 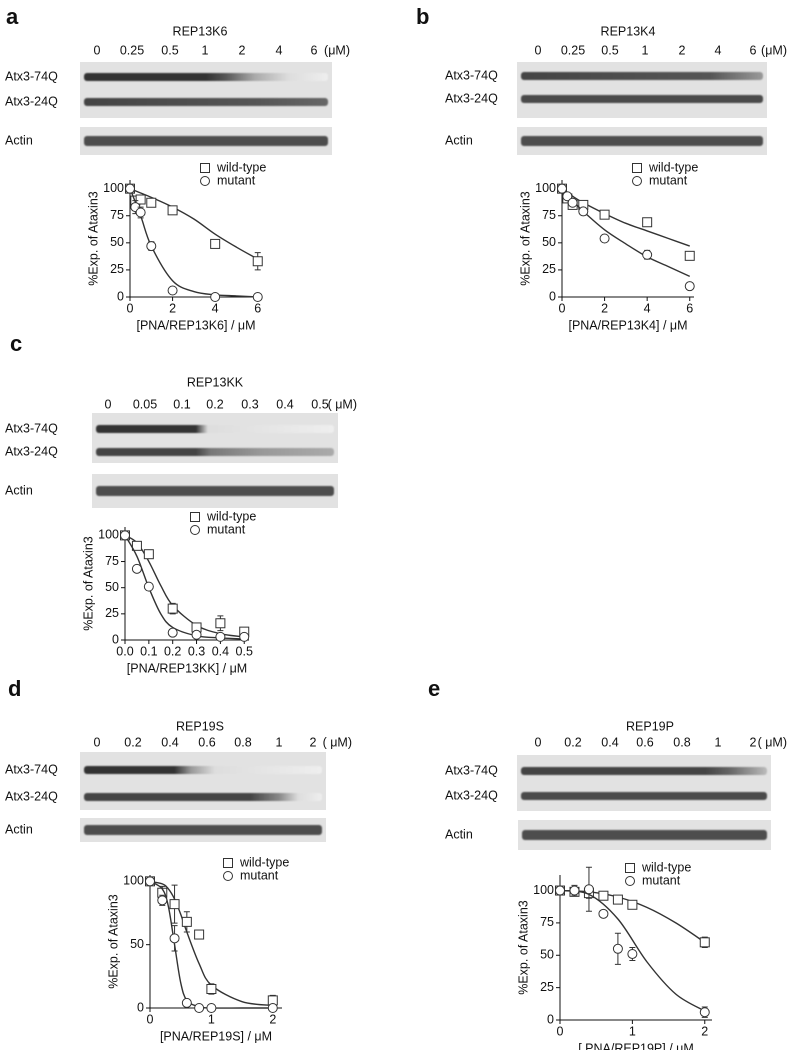 What do you see at coordinates (549, 242) in the screenshot?
I see `y-tick-label: 50` at bounding box center [549, 242].